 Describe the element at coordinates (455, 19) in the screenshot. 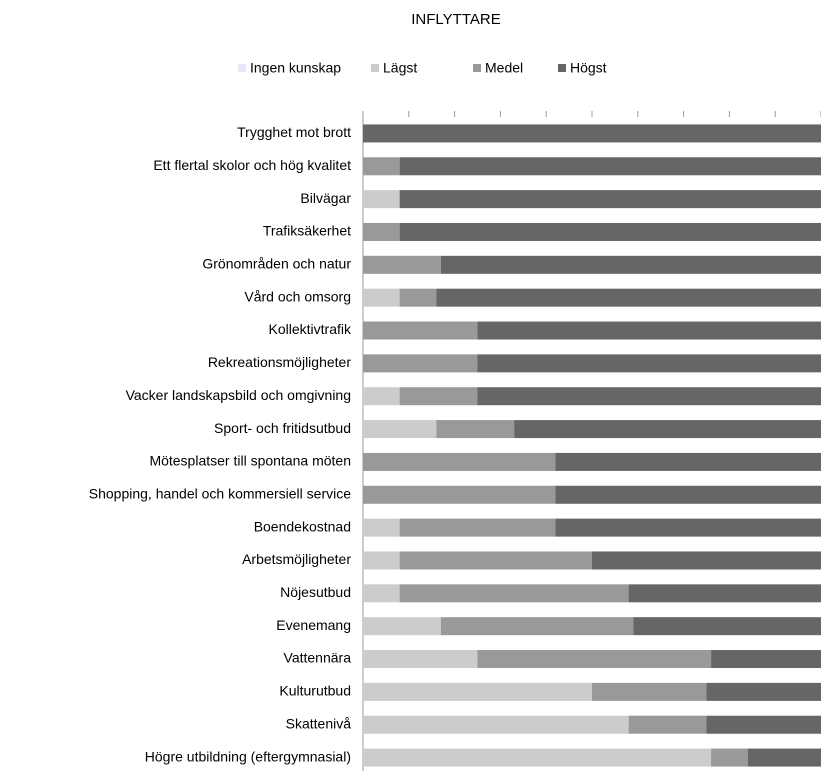

I see `chart-title: INFLYTTARE` at that location.